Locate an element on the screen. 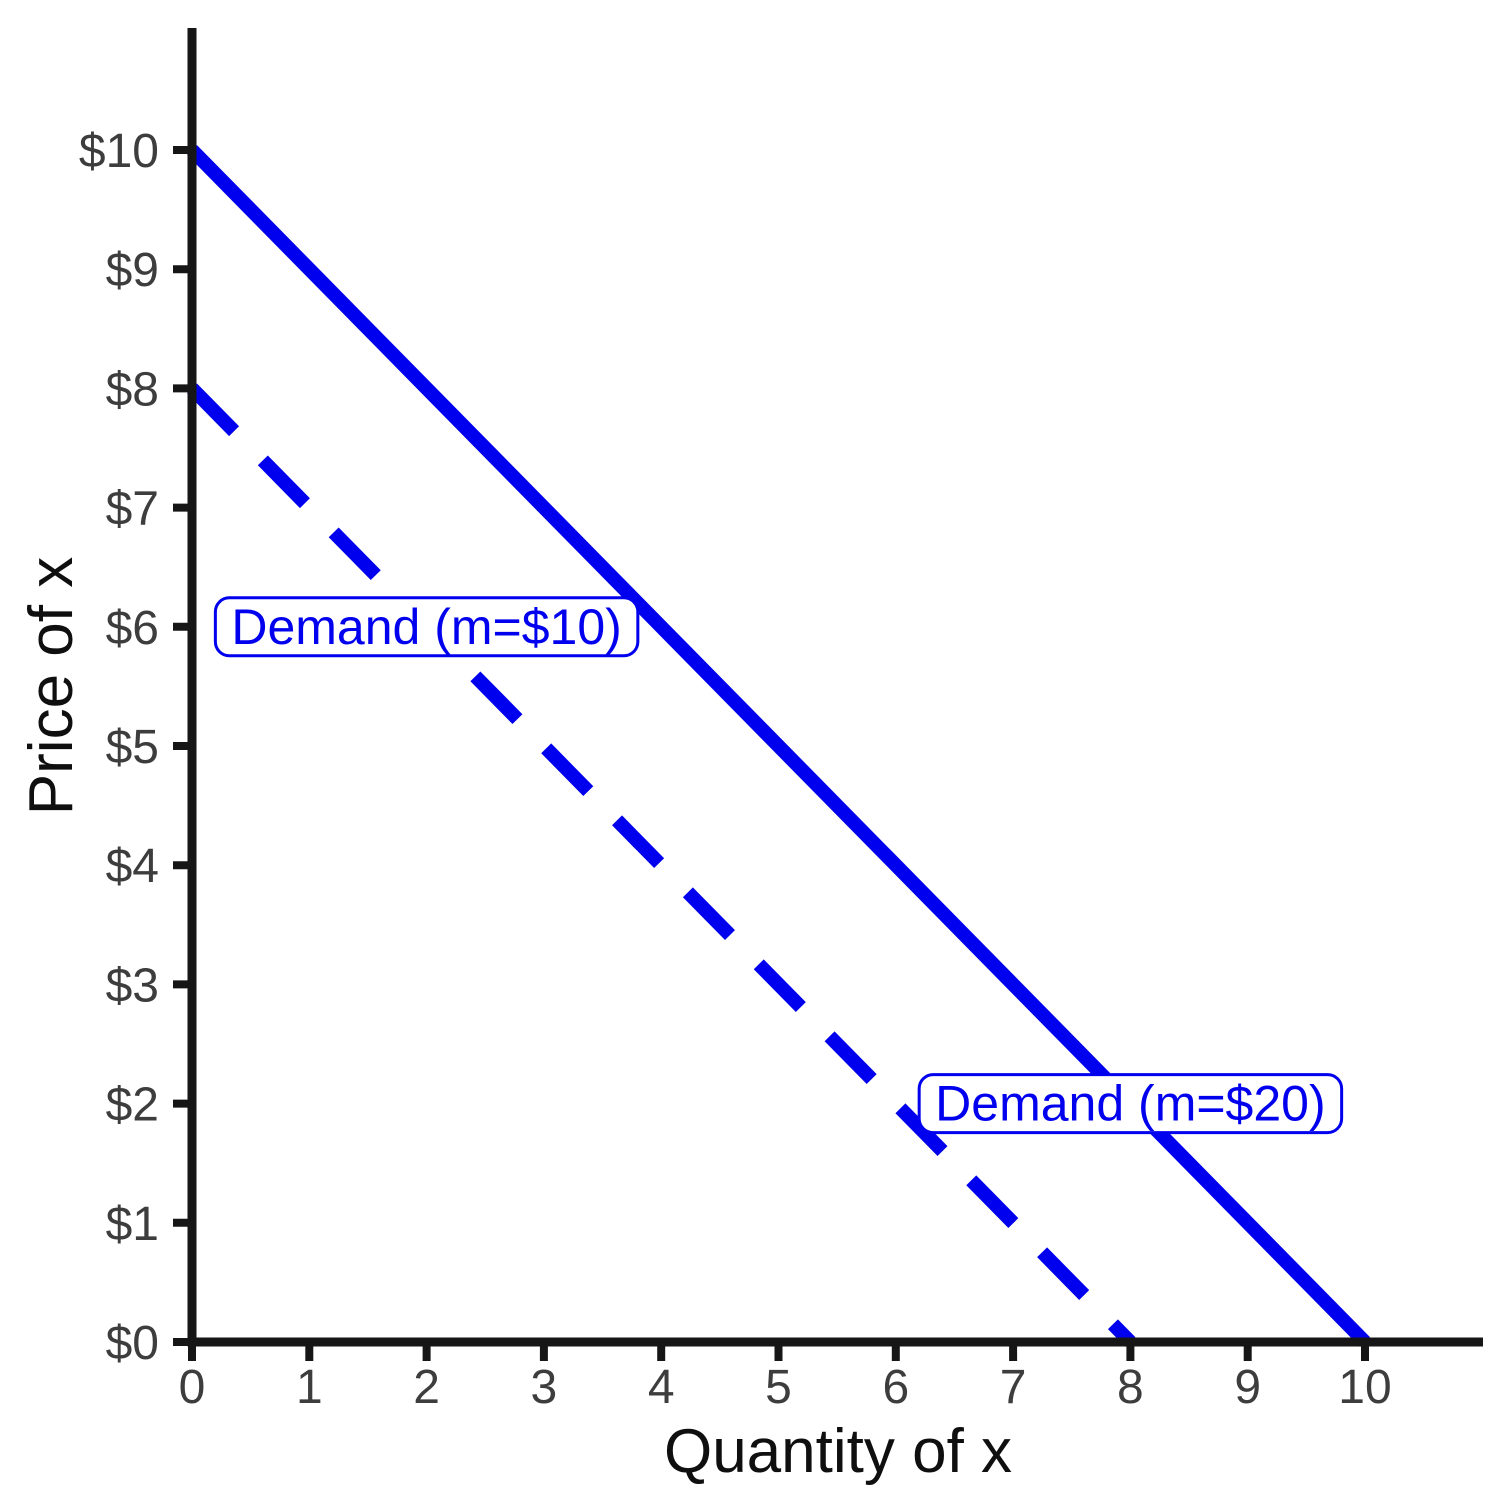  annotation-label-m20: Demand (m=$20) is located at coordinates (1130, 1104).